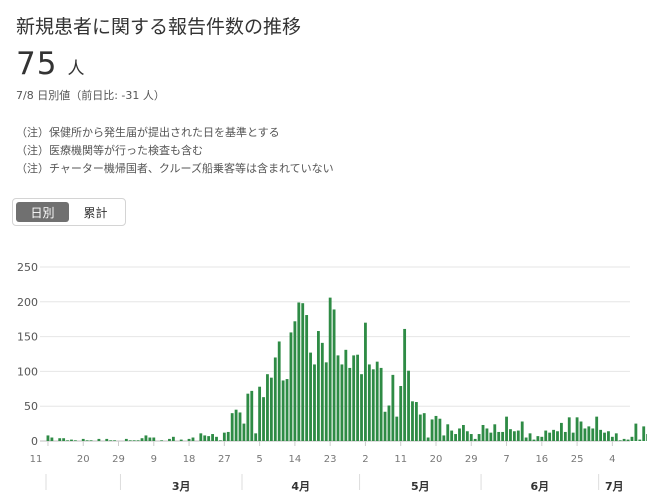 The height and width of the screenshot is (500, 647). I want to click on y-tick-label: 150, so click(27, 337).